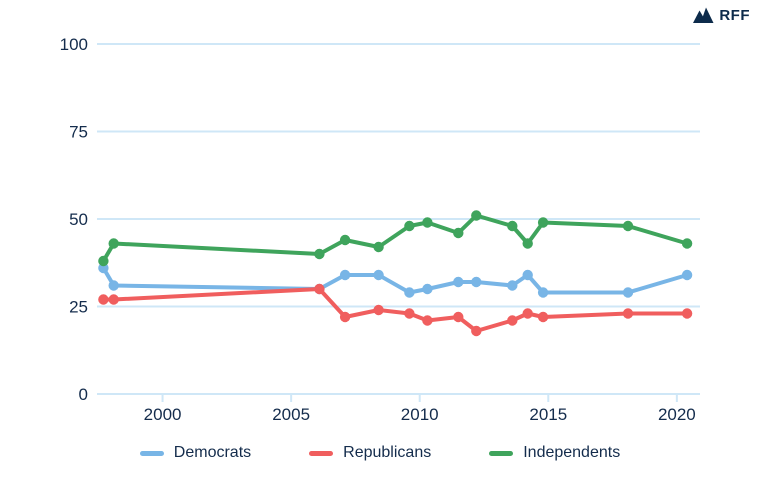  Describe the element at coordinates (319, 289) in the screenshot. I see `data-point-republicans-2006.1` at that location.